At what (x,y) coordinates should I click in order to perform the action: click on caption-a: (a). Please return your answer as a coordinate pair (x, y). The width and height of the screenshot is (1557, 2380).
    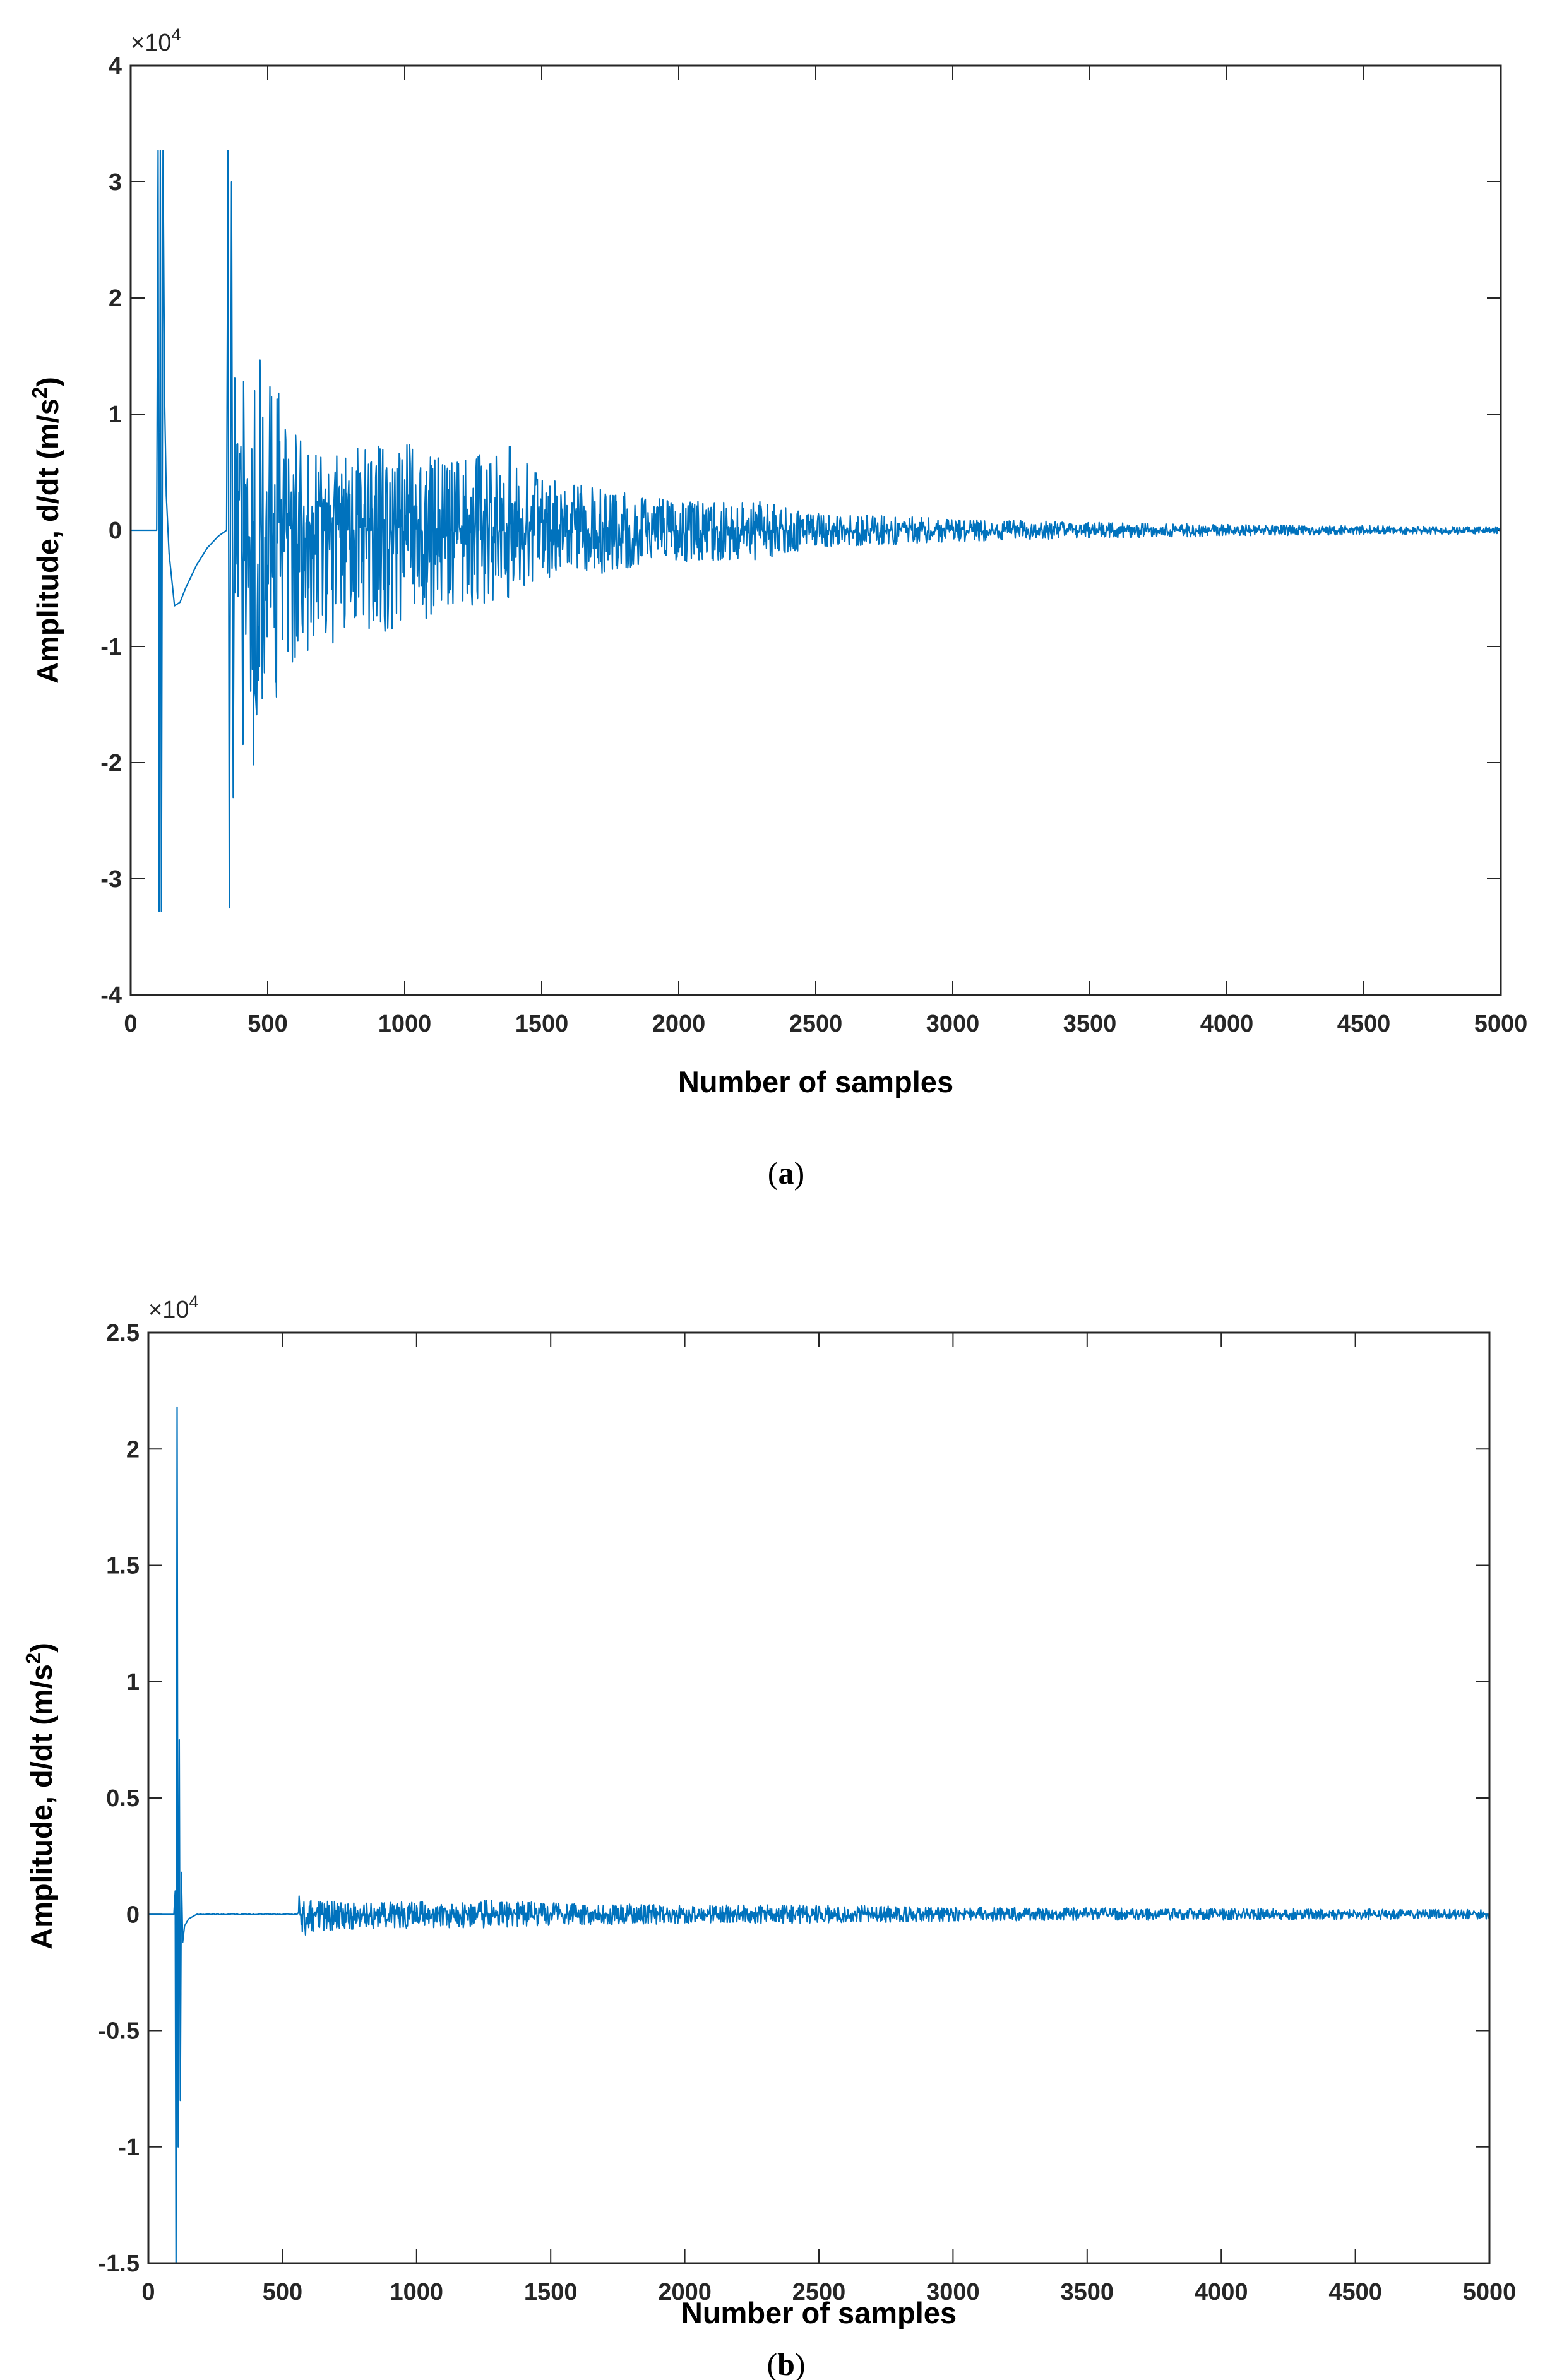
    Looking at the image, I should click on (786, 1173).